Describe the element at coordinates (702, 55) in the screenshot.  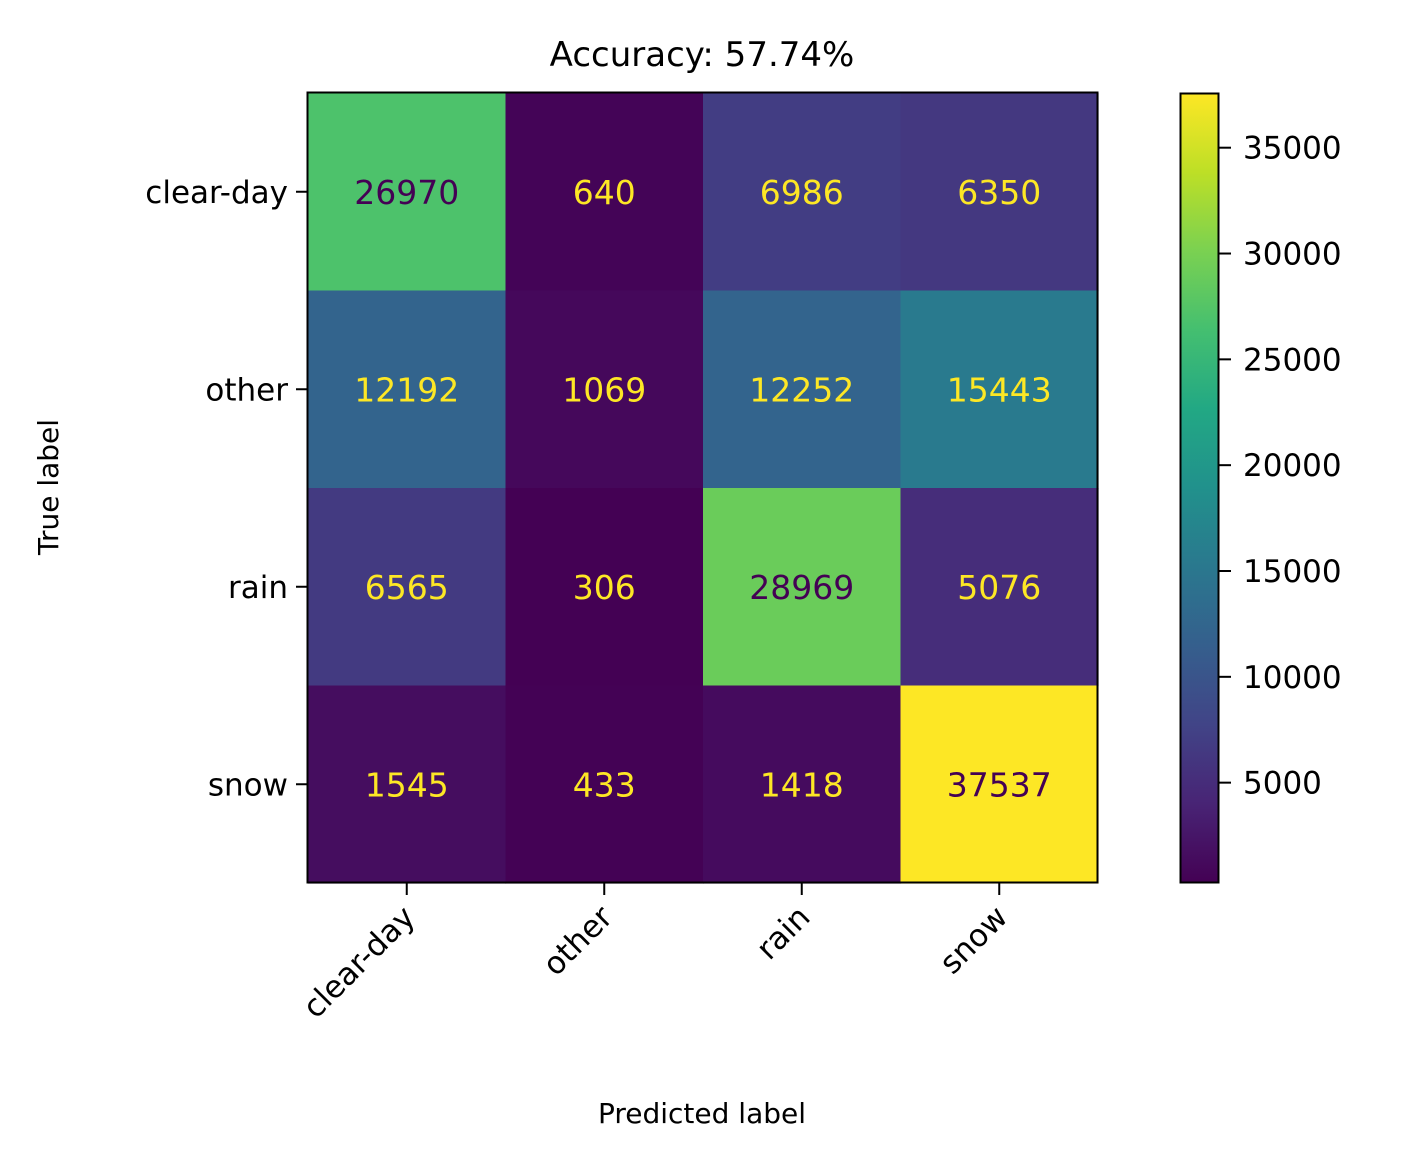
I see `chart-title: Accuracy: 57.74%` at that location.